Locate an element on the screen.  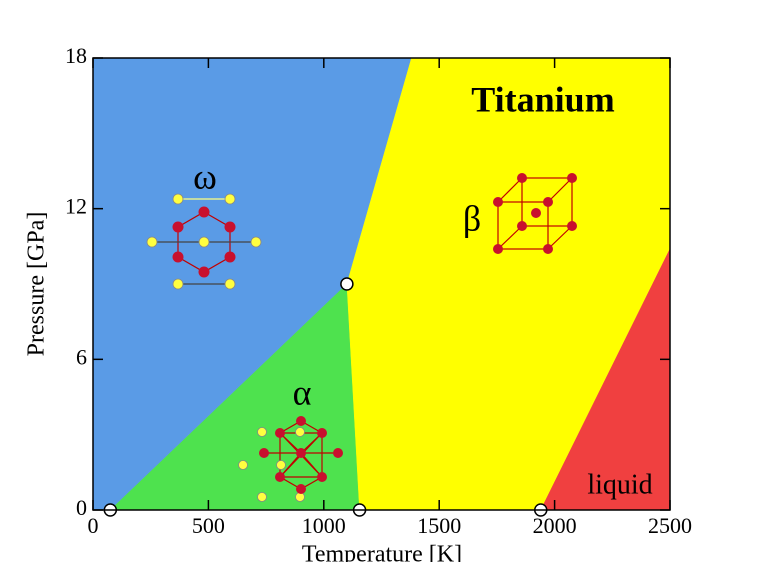
y-tick-label: 18 is located at coordinates (76, 55).